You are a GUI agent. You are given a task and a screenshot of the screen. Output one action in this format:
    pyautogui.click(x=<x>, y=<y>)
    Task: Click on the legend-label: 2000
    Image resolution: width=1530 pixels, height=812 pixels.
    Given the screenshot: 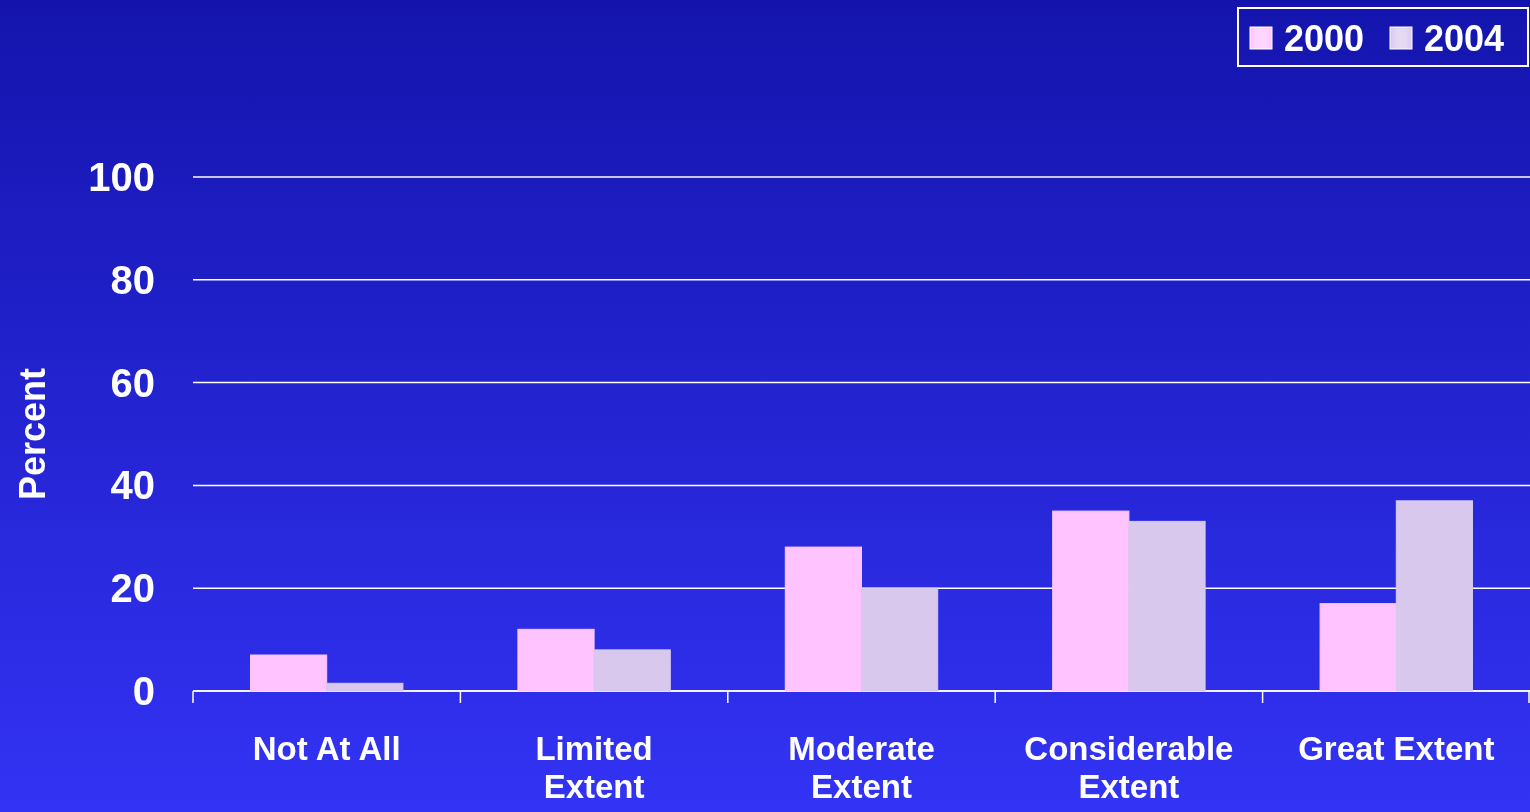 What is the action you would take?
    pyautogui.click(x=1324, y=38)
    